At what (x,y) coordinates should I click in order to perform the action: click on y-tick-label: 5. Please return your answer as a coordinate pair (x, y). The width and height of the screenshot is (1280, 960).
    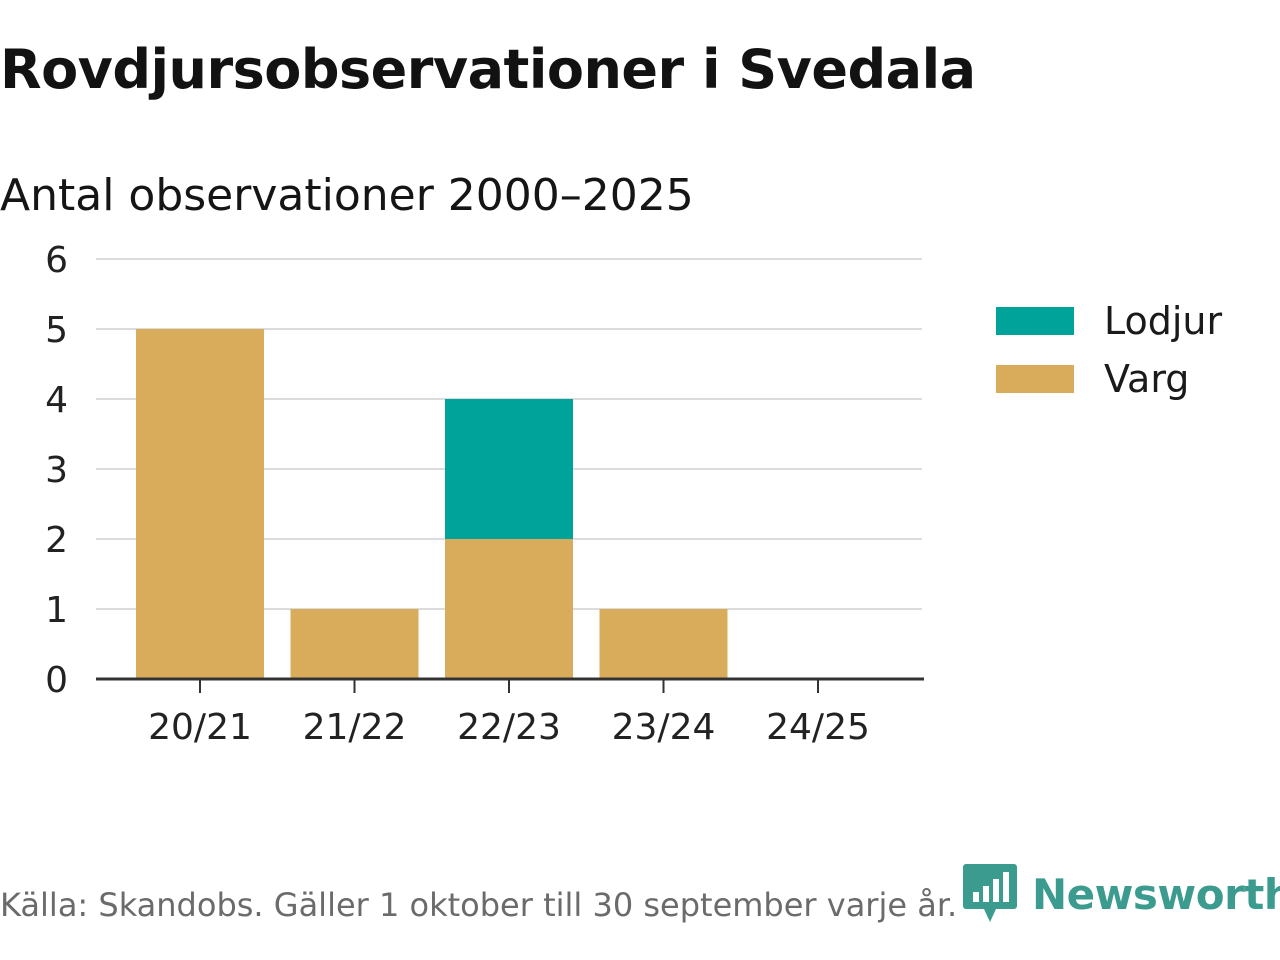
    Looking at the image, I should click on (56, 330).